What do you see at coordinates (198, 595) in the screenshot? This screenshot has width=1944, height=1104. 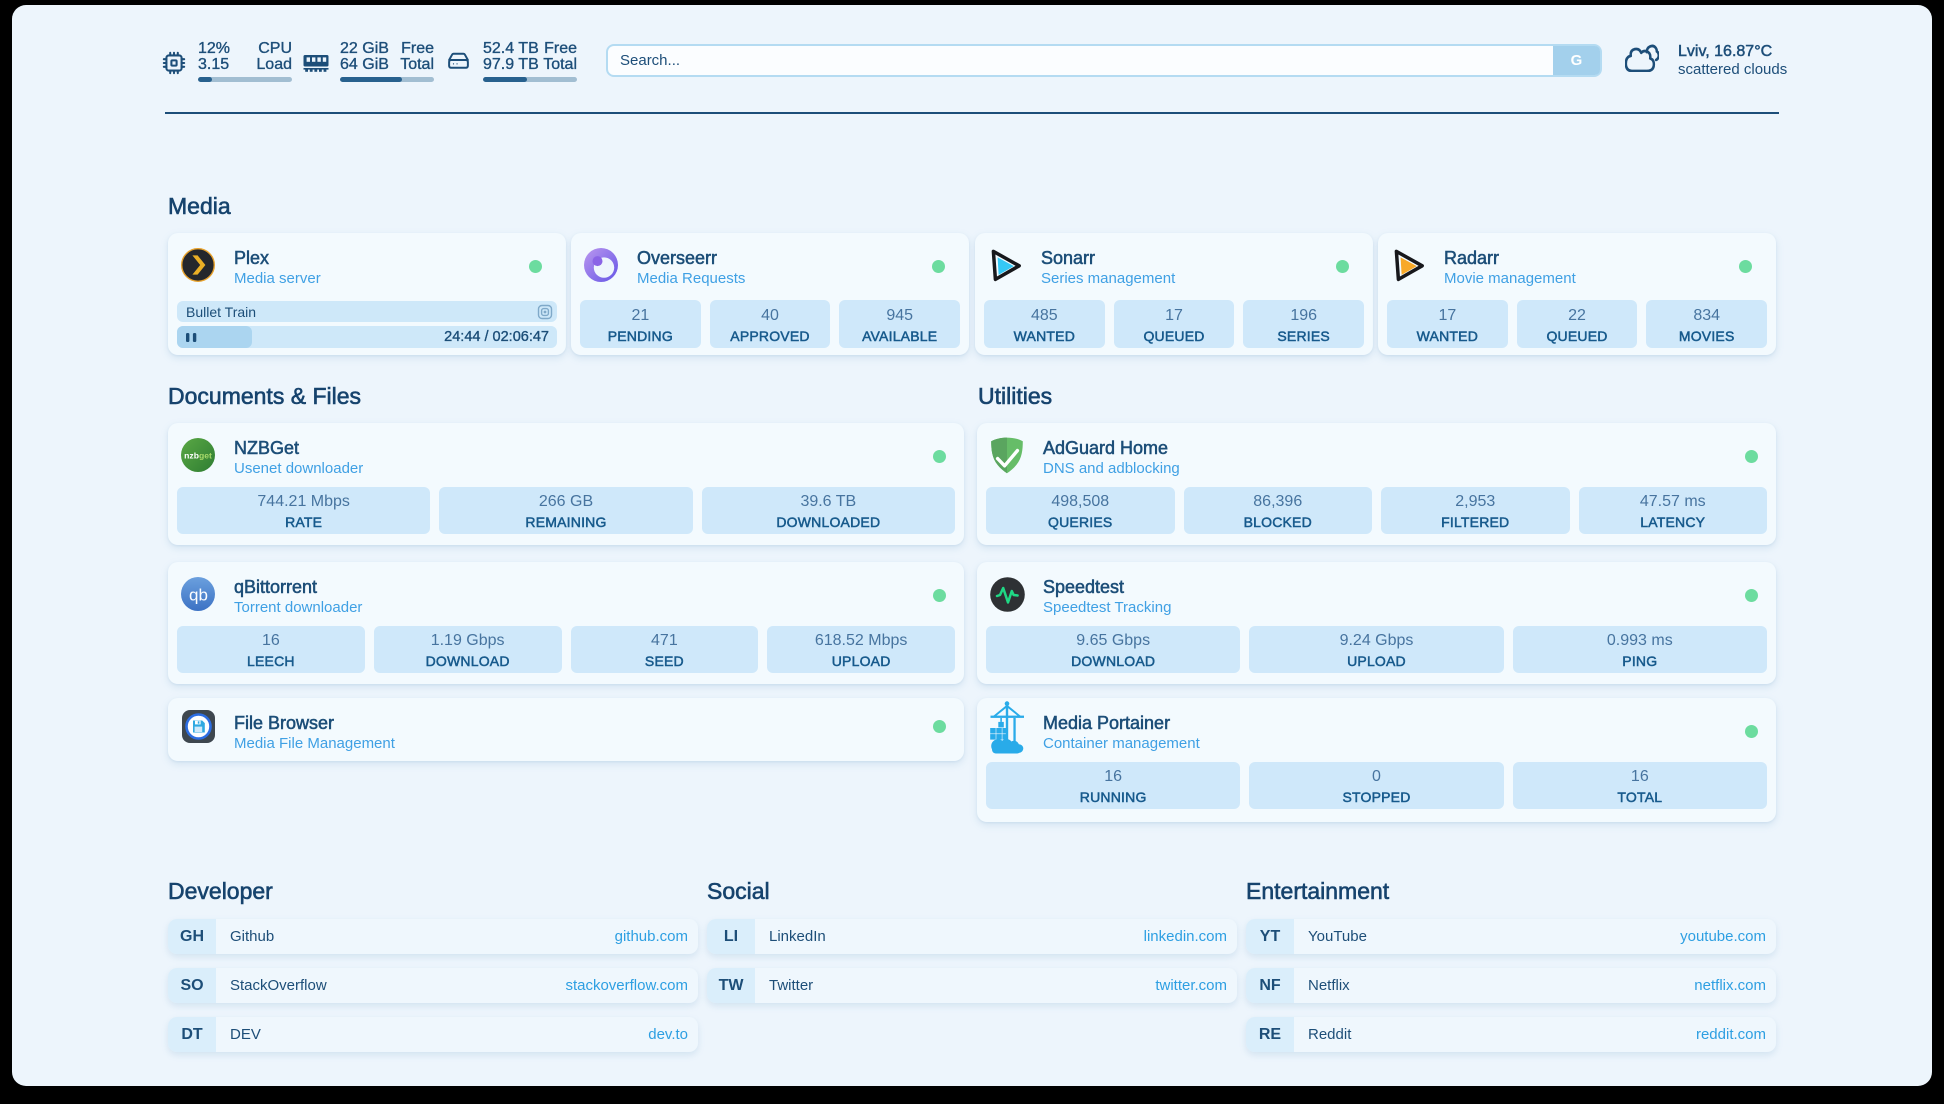 I see `svg-text: qb` at bounding box center [198, 595].